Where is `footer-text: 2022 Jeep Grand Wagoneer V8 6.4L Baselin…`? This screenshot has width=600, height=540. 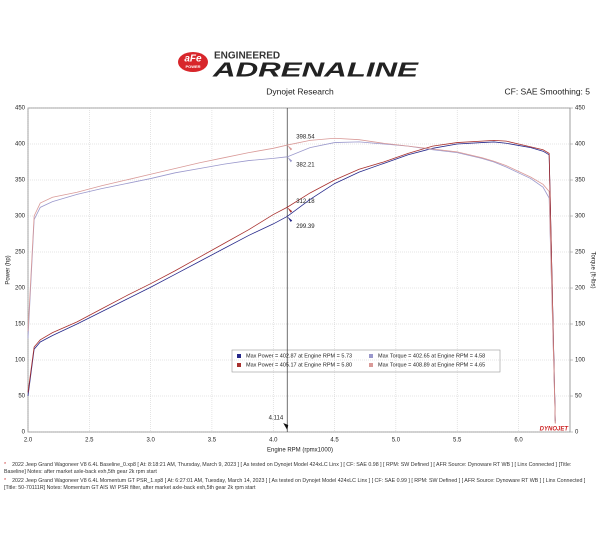
footer-text: 2022 Jeep Grand Wagoneer V8 6.4L Baselin… is located at coordinates (288, 468).